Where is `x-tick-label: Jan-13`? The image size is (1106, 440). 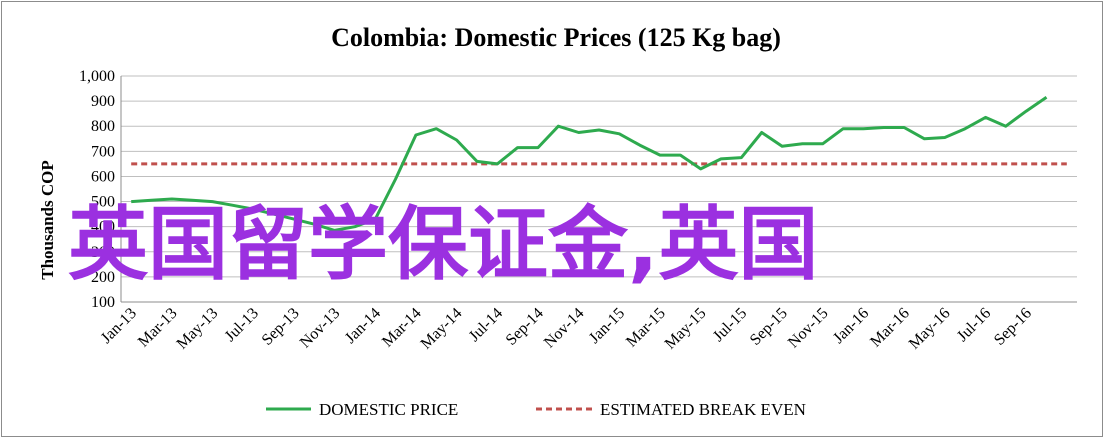
x-tick-label: Jan-13 is located at coordinates (119, 326).